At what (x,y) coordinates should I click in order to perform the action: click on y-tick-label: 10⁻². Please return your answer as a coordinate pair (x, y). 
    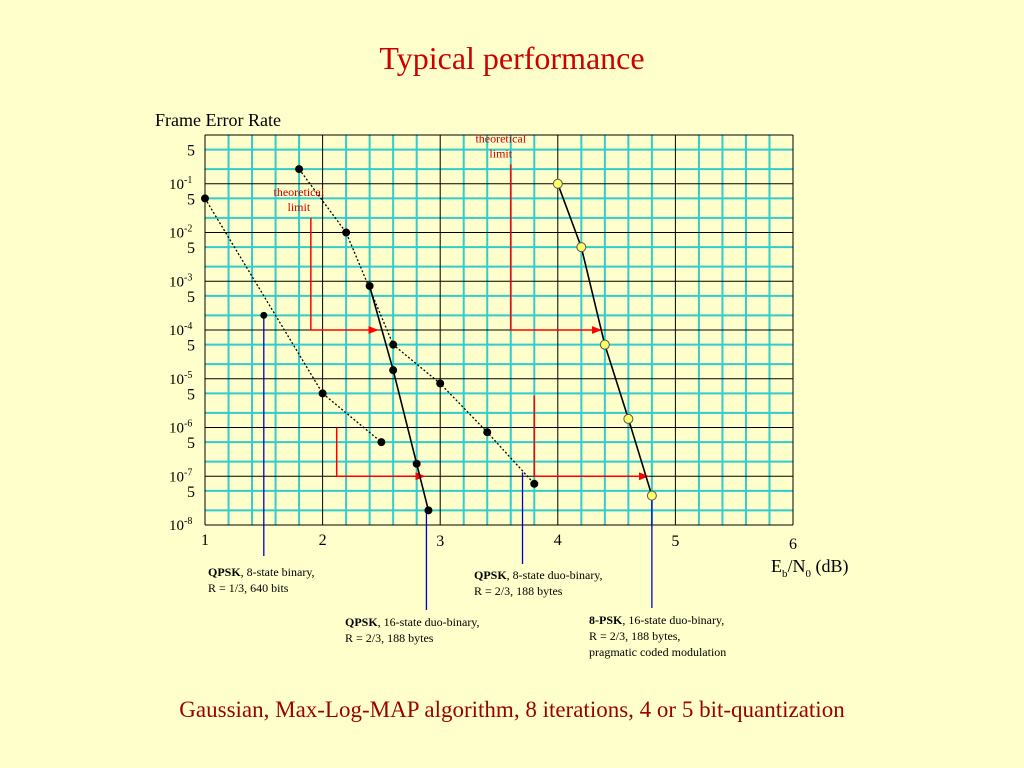
    Looking at the image, I should click on (180, 233).